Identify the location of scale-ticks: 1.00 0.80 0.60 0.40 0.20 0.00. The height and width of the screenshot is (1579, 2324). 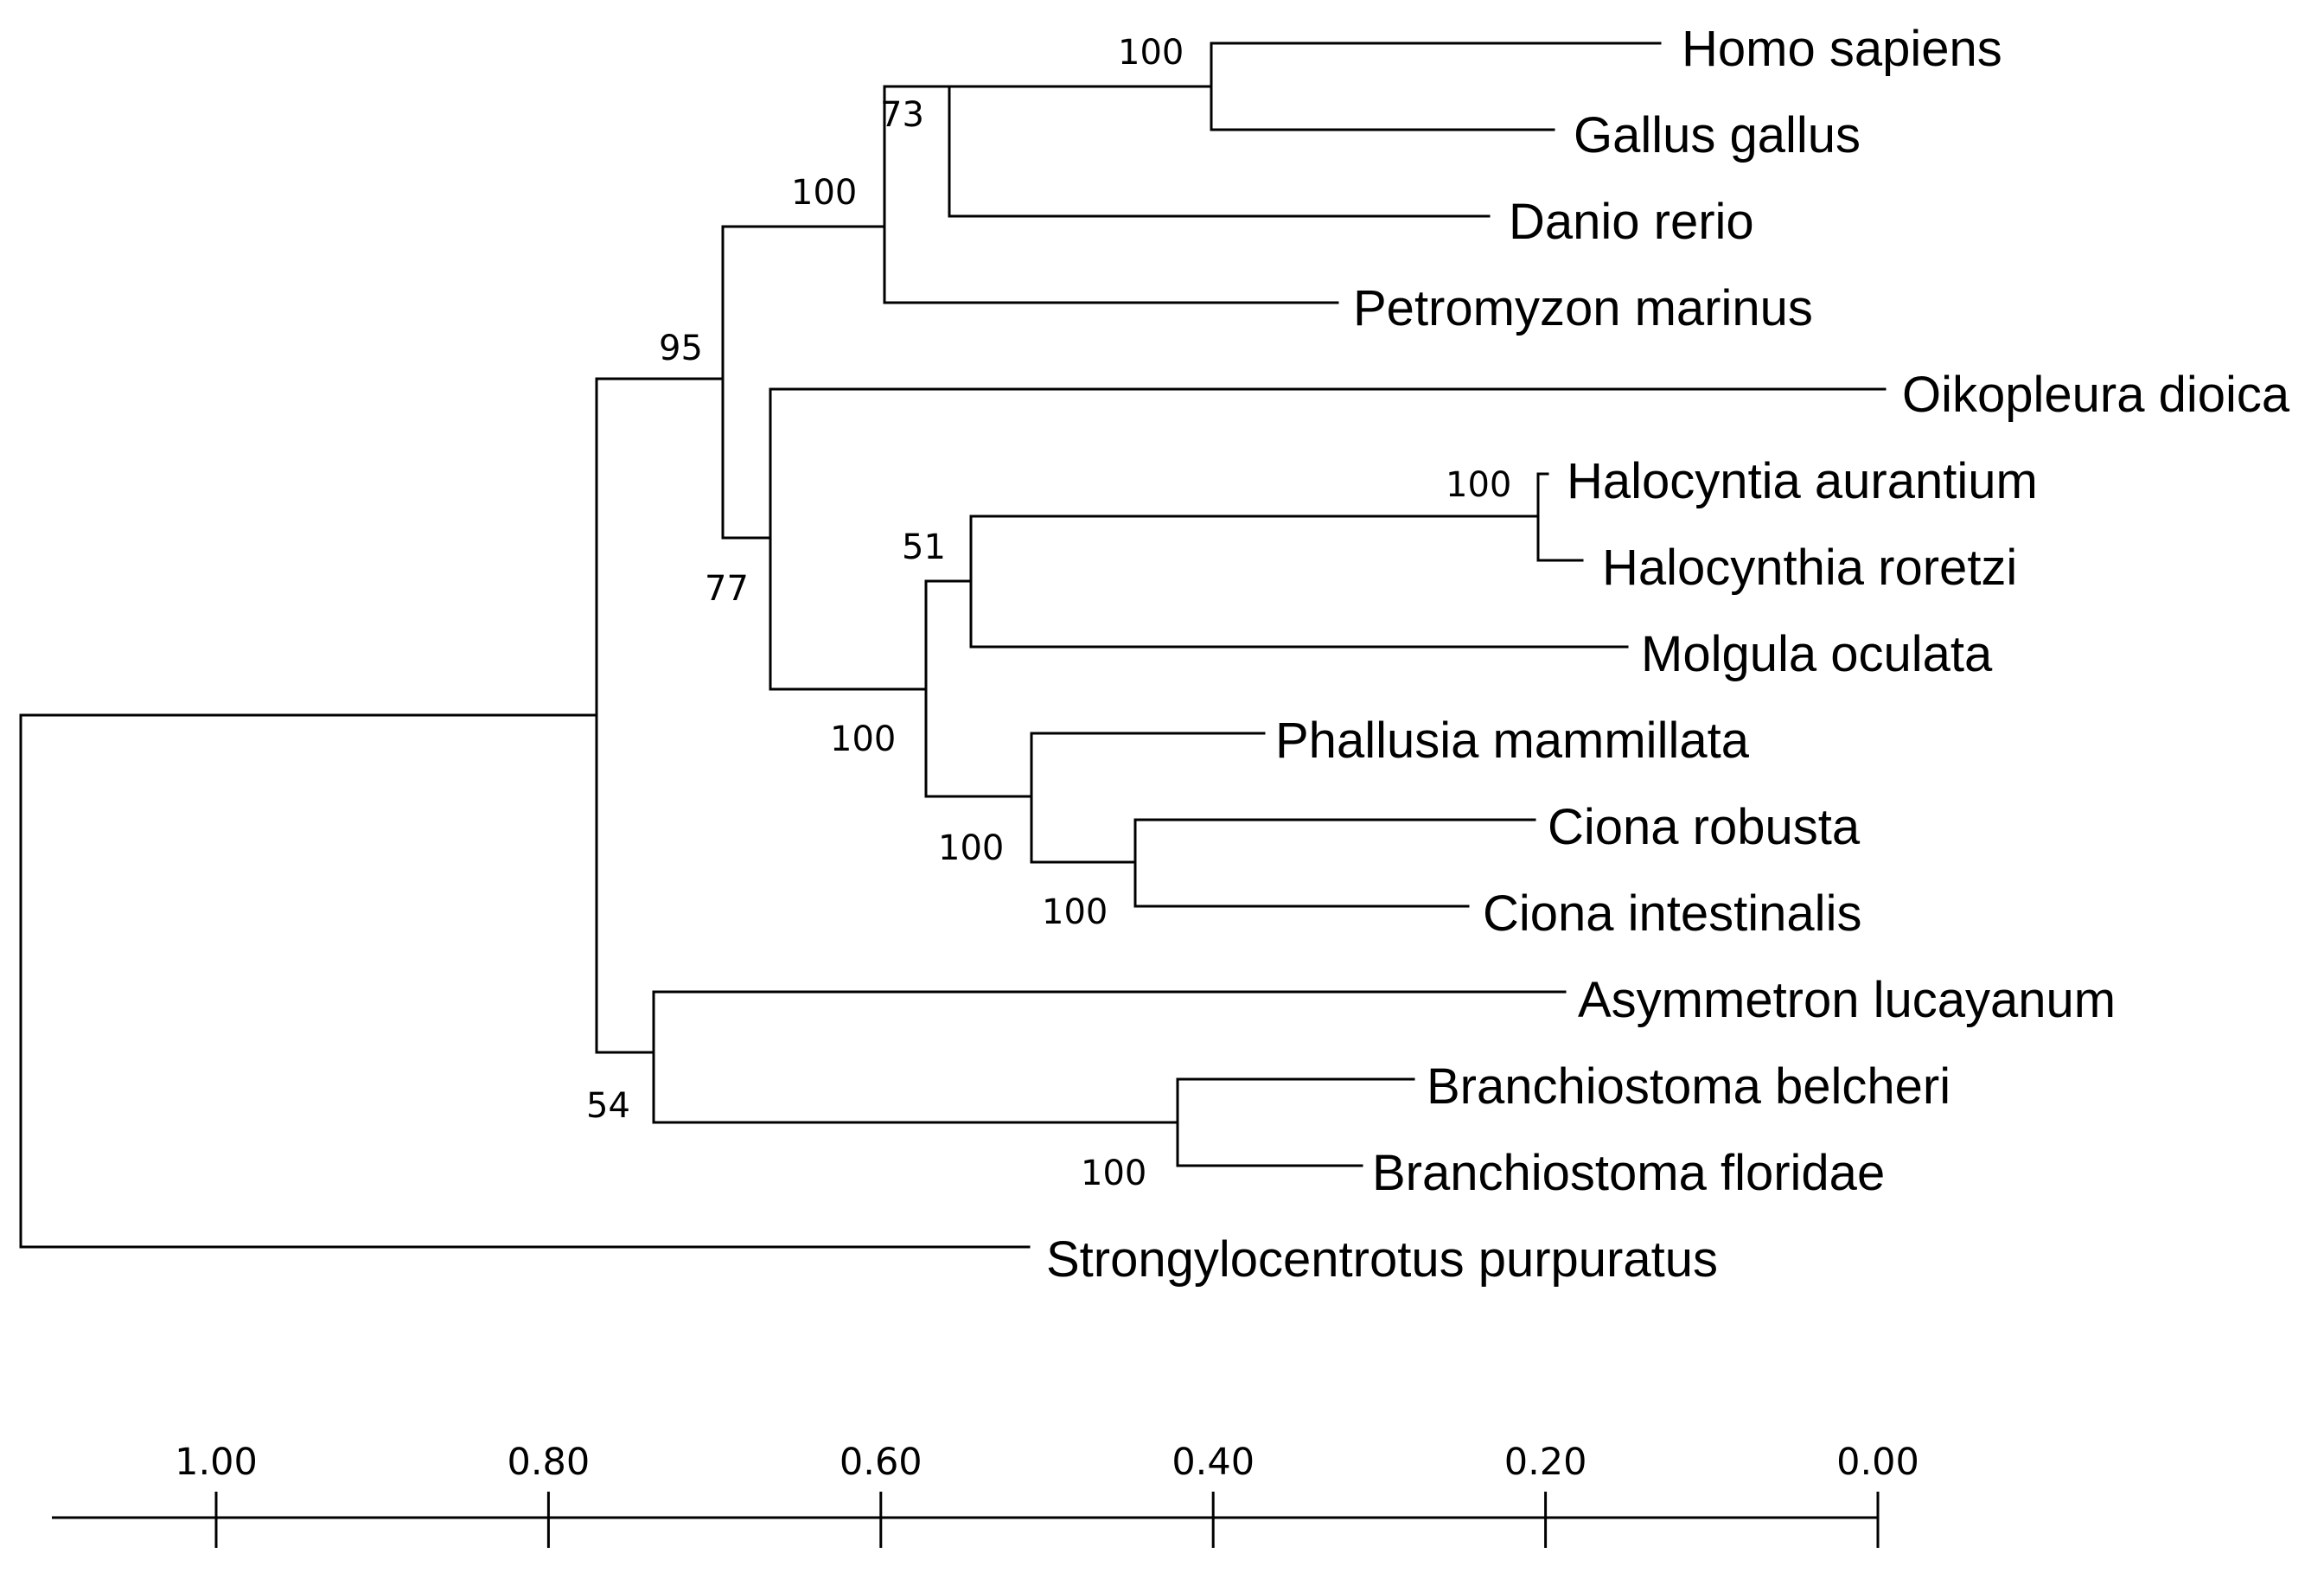
(1047, 1494).